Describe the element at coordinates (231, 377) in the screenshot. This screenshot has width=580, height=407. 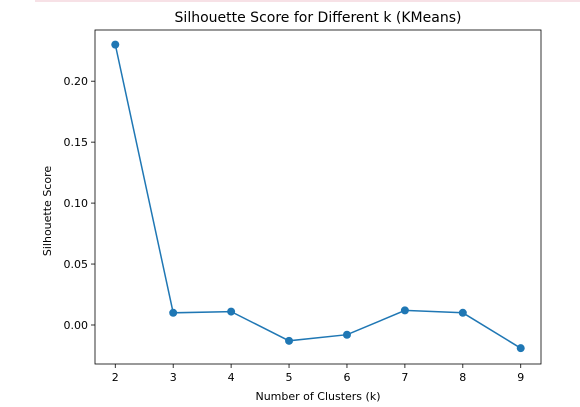
I see `x-tick-label: 4` at that location.